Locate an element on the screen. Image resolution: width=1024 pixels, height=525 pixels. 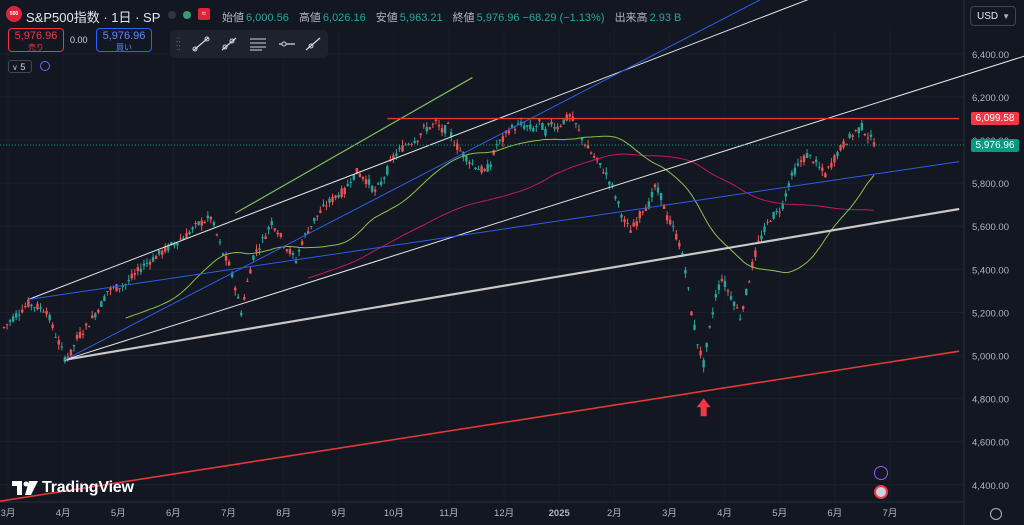
drawing-toolbar: :::::: is located at coordinates (249, 44).